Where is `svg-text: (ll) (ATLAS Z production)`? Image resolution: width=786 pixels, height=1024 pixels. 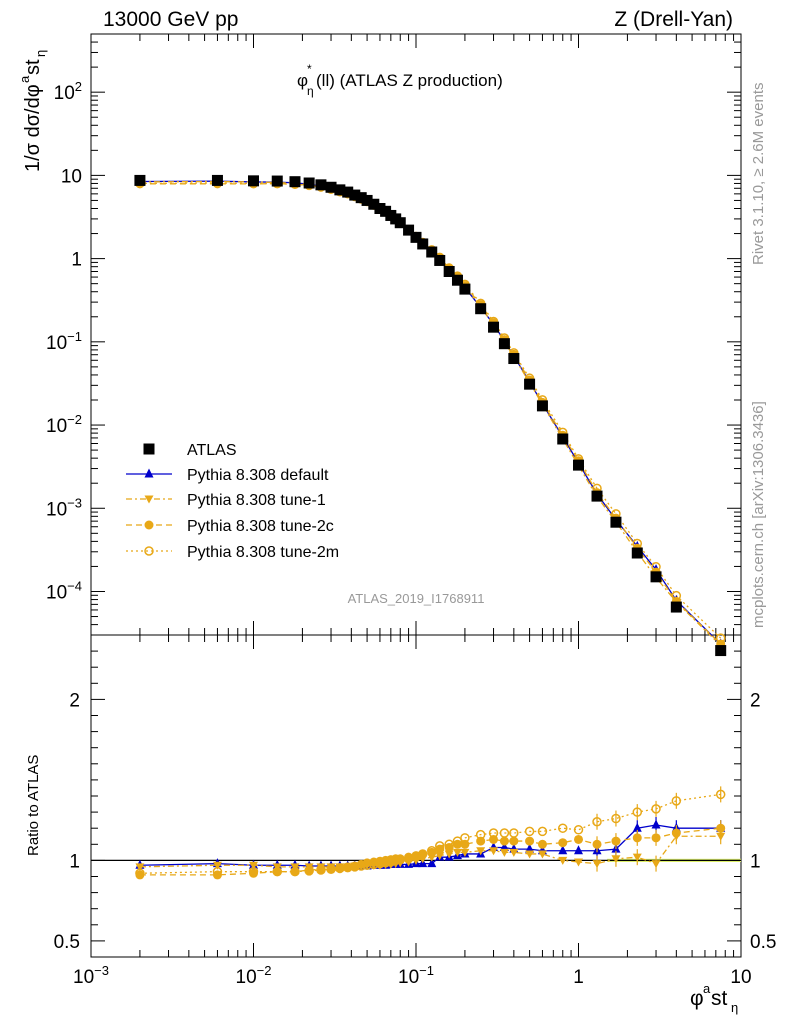 svg-text: (ll) (ATLAS Z production) is located at coordinates (409, 80).